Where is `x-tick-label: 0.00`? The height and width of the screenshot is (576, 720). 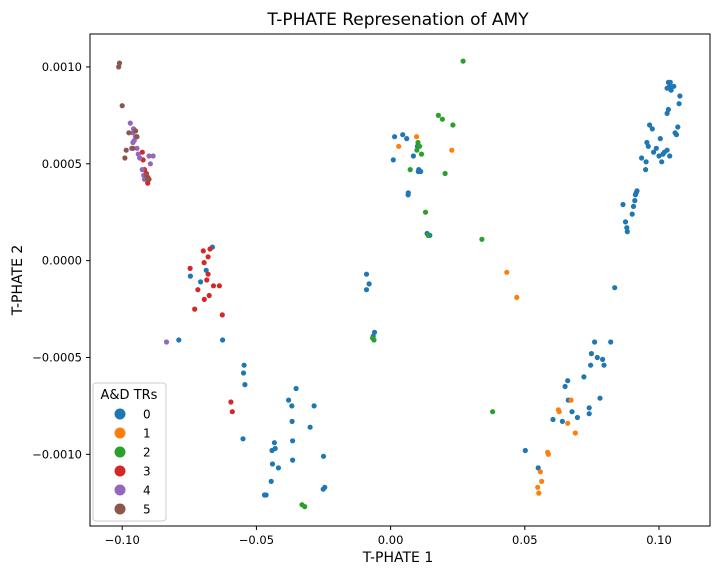
x-tick-label: 0.00 is located at coordinates (391, 540).